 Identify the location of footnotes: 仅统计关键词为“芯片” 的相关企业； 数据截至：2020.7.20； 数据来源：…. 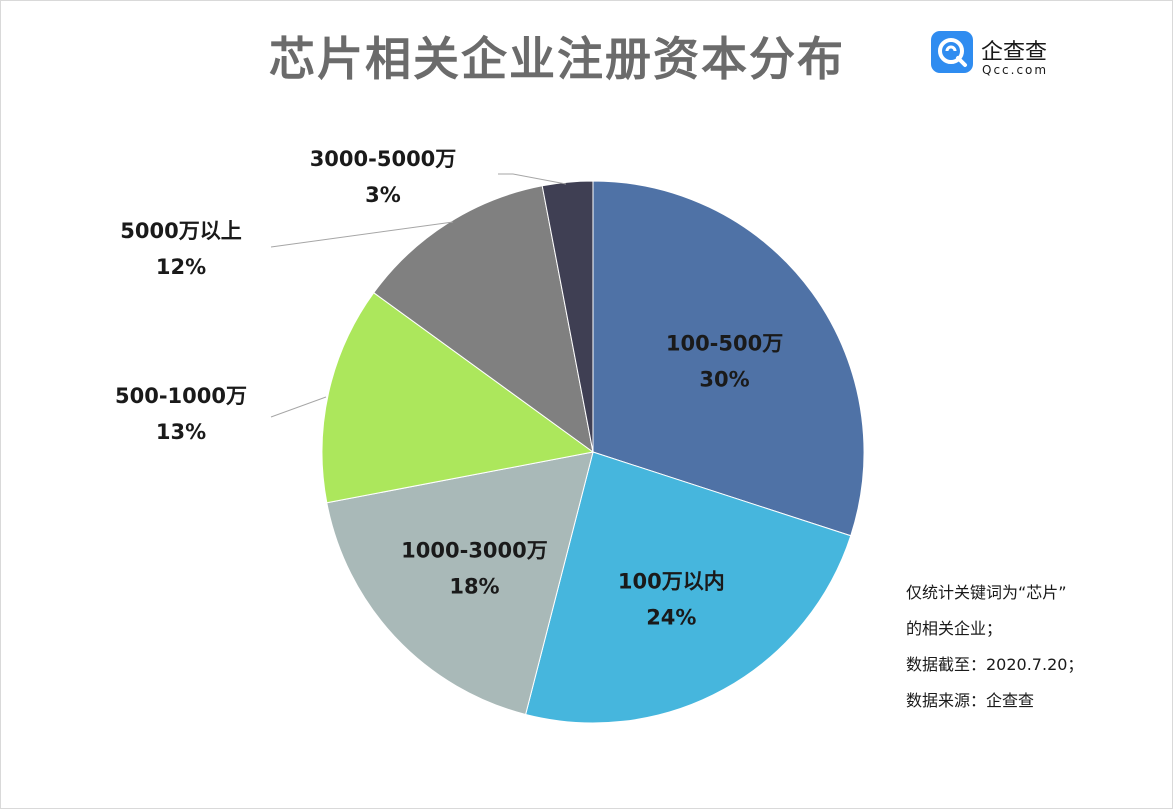
(994, 647).